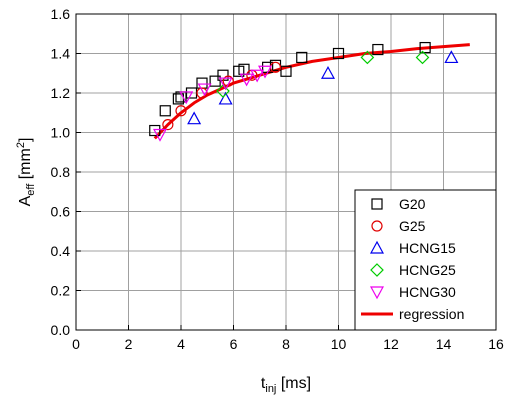  What do you see at coordinates (61, 93) in the screenshot?
I see `y-tick-label: 1.2` at bounding box center [61, 93].